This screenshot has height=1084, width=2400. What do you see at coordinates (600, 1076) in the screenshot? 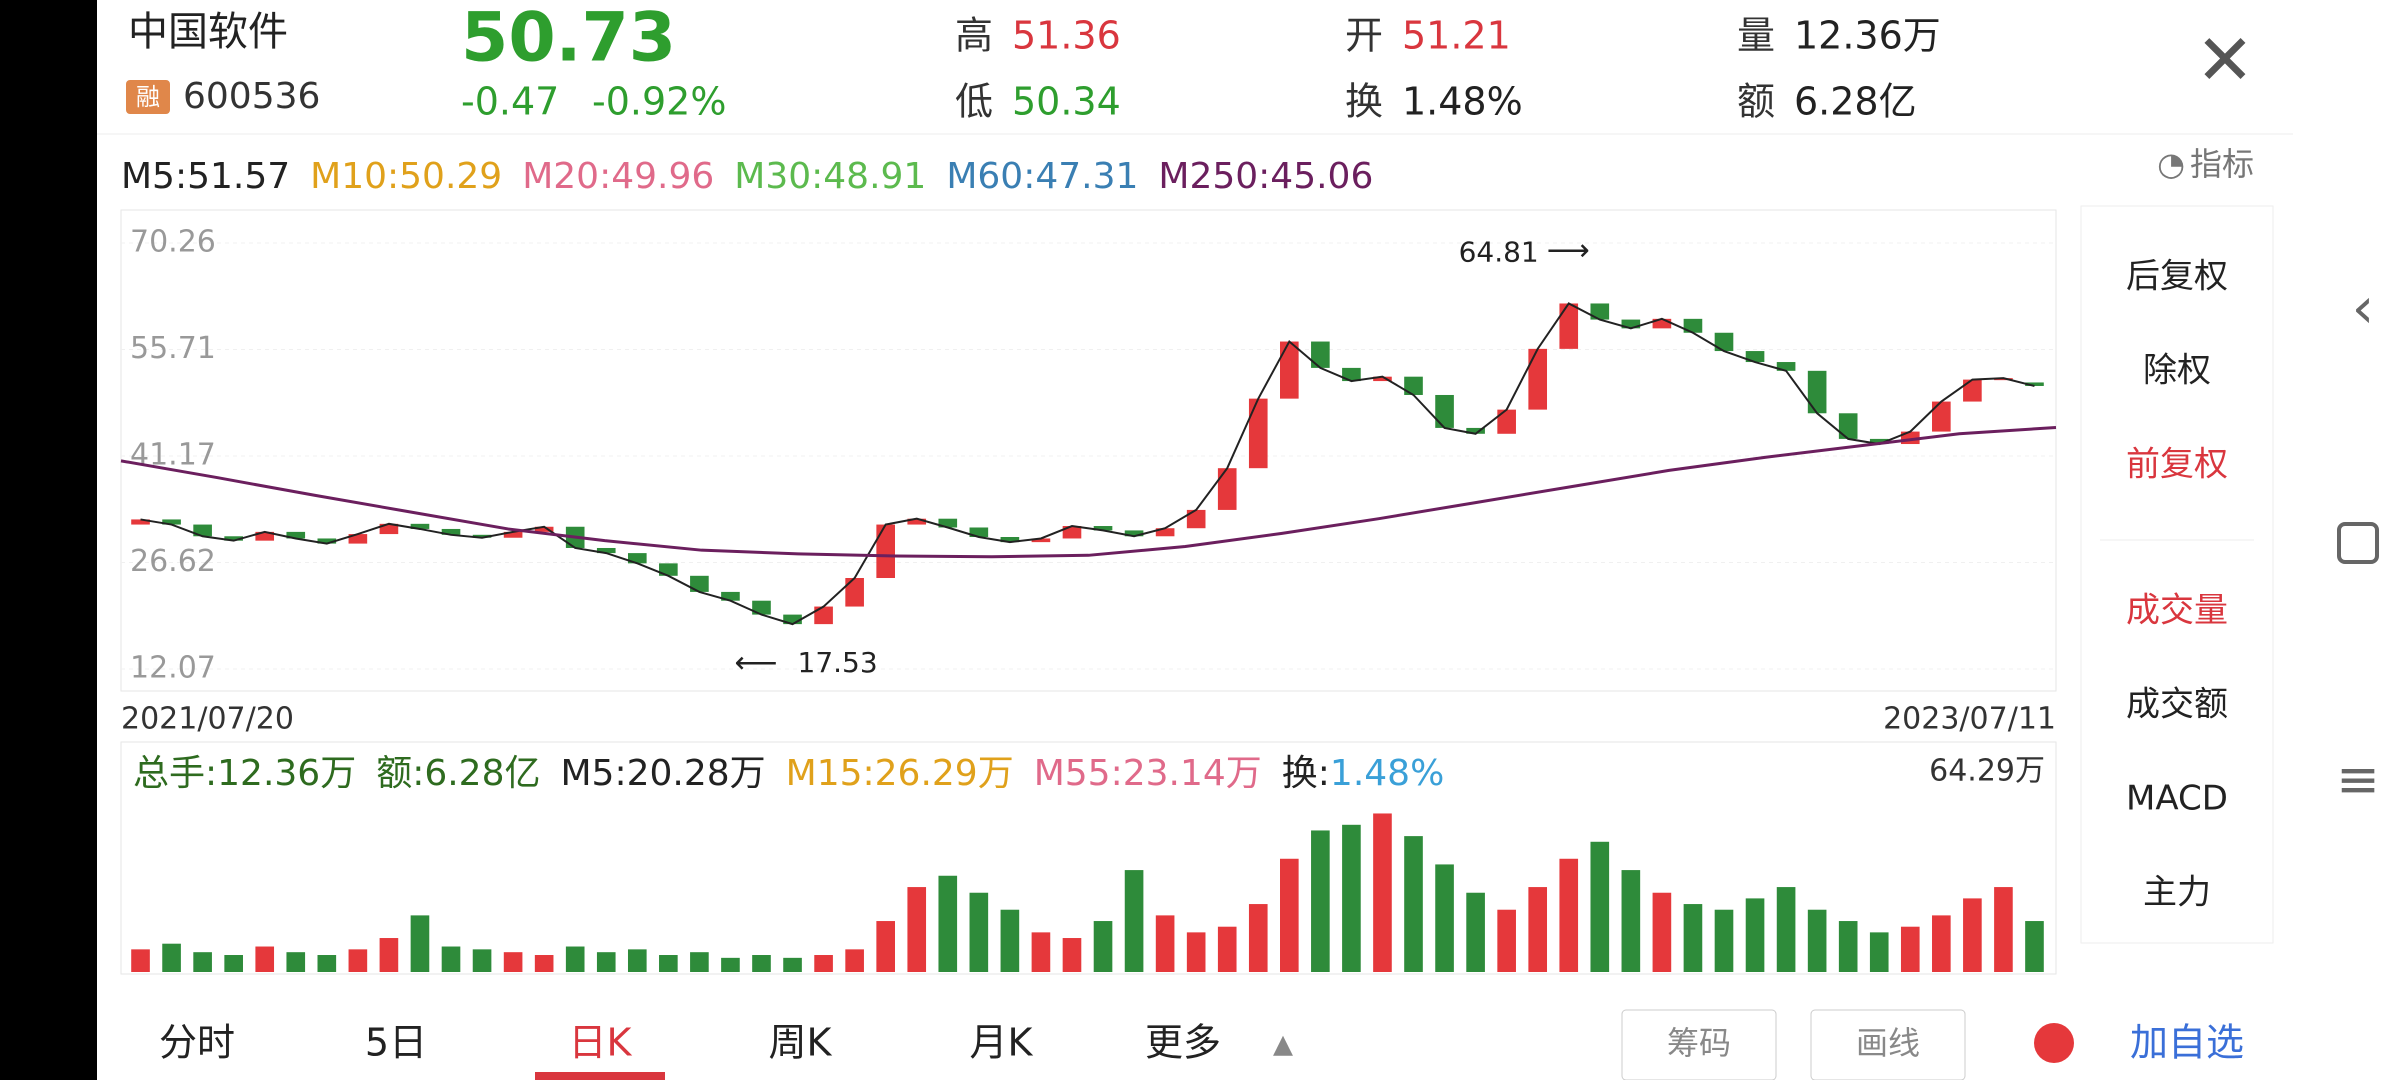
I see `tab-underline` at bounding box center [600, 1076].